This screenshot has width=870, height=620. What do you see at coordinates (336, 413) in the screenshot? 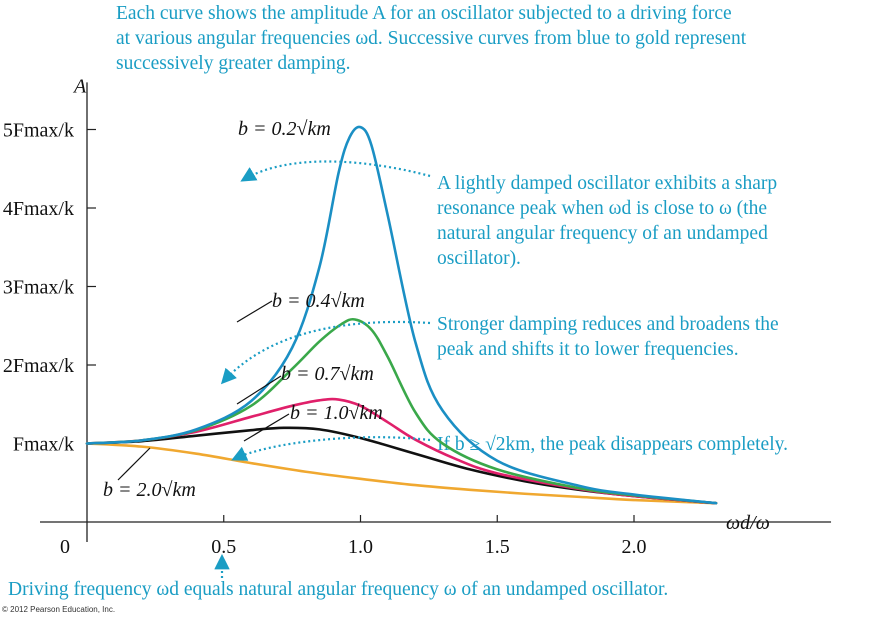
I see `series-label-4: b = 1.0√km` at bounding box center [336, 413].